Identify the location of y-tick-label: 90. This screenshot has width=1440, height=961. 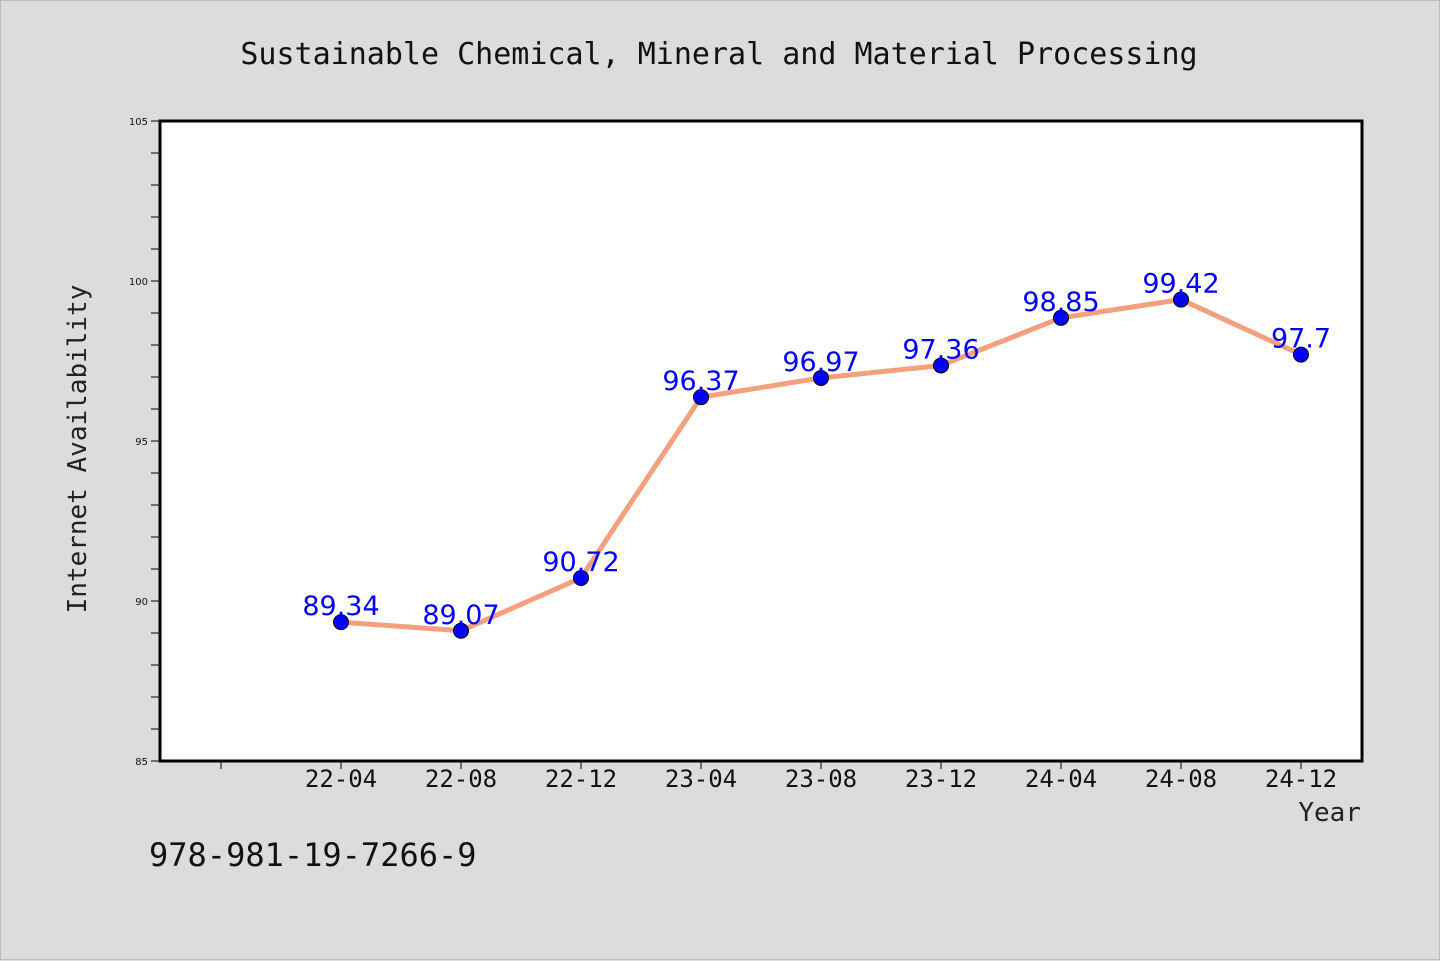
(141, 602).